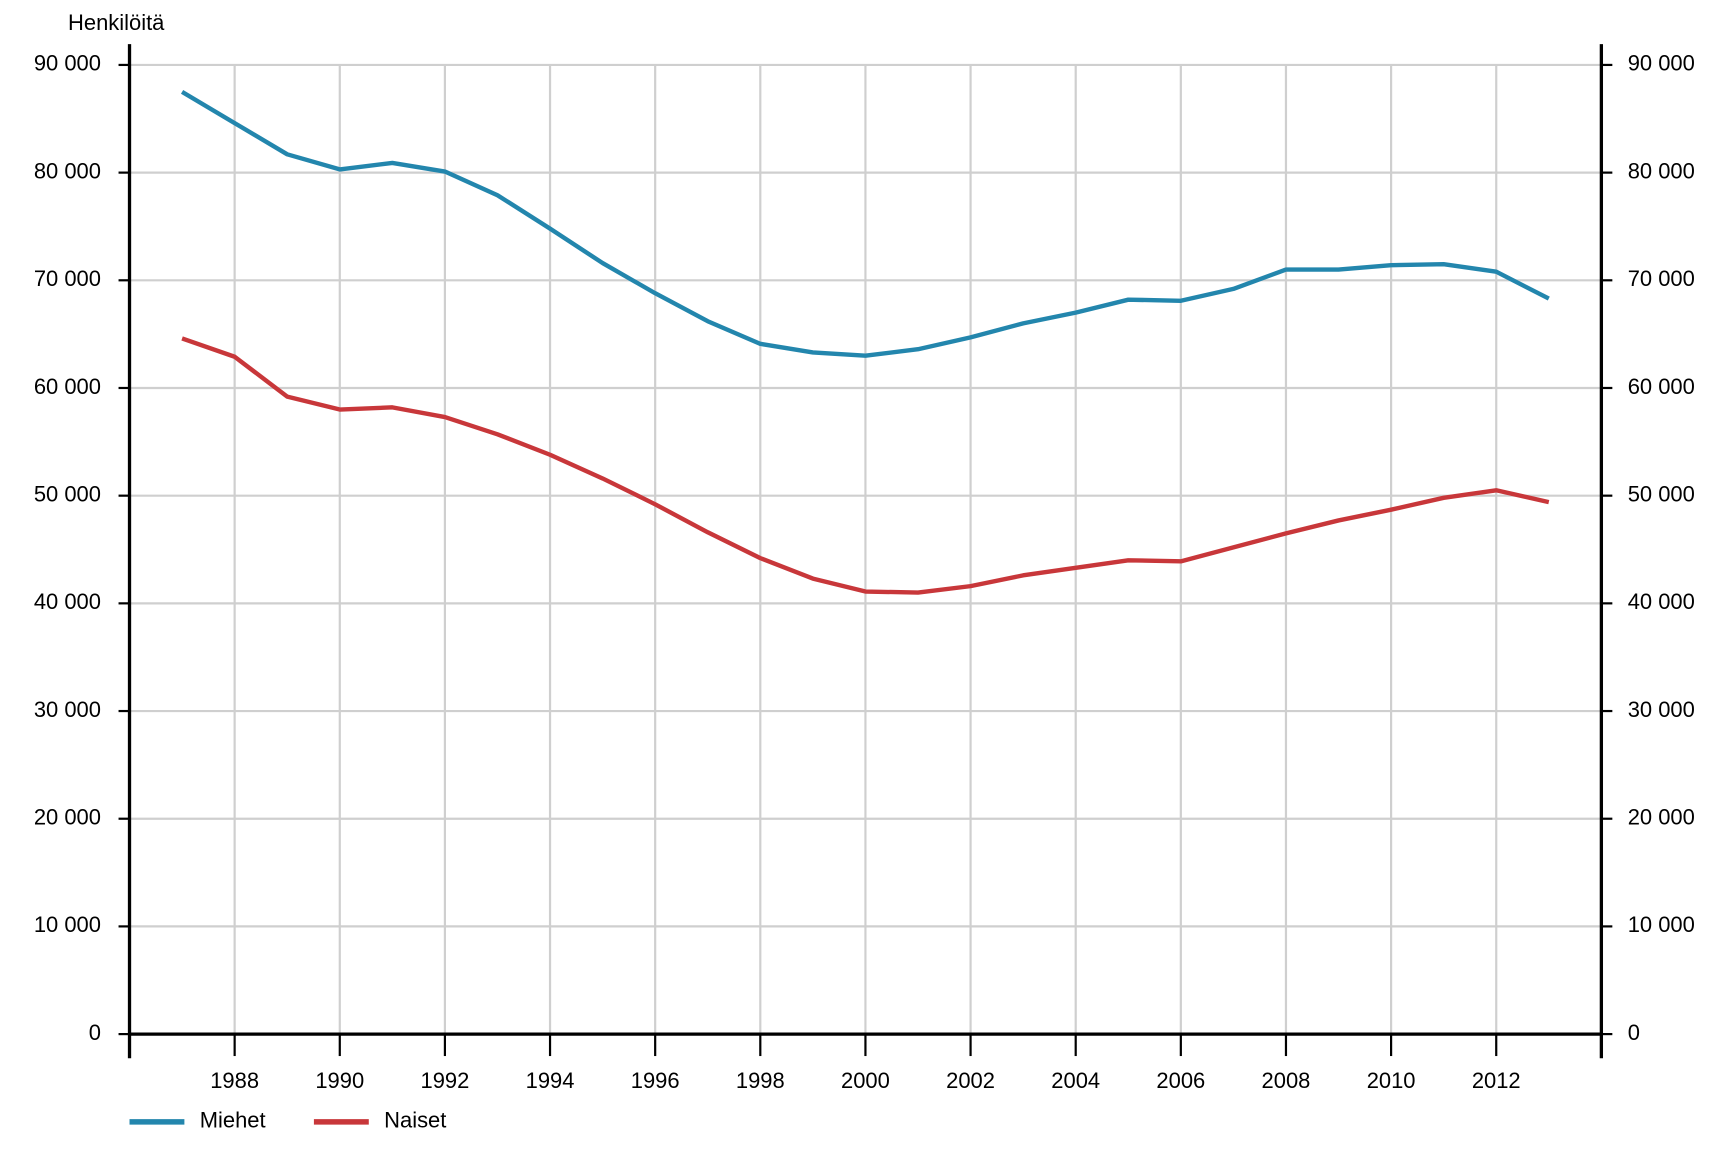  What do you see at coordinates (67, 170) in the screenshot?
I see `y-tick-label: 80 000` at bounding box center [67, 170].